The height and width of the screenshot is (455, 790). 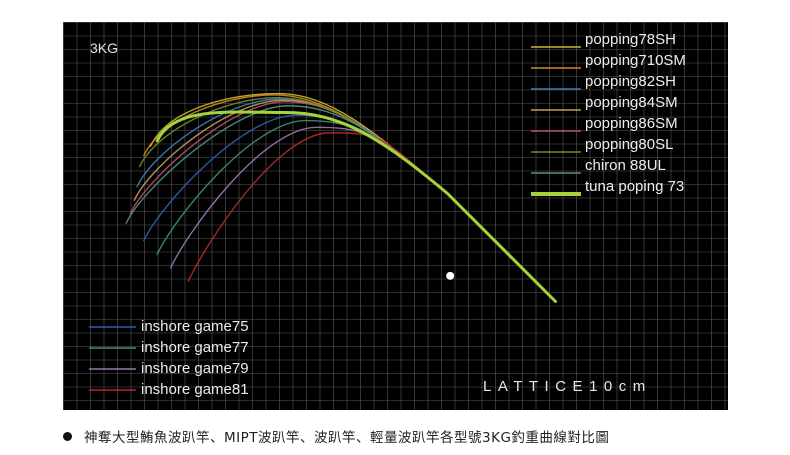 What do you see at coordinates (630, 39) in the screenshot?
I see `legend-label: popping78SH` at bounding box center [630, 39].